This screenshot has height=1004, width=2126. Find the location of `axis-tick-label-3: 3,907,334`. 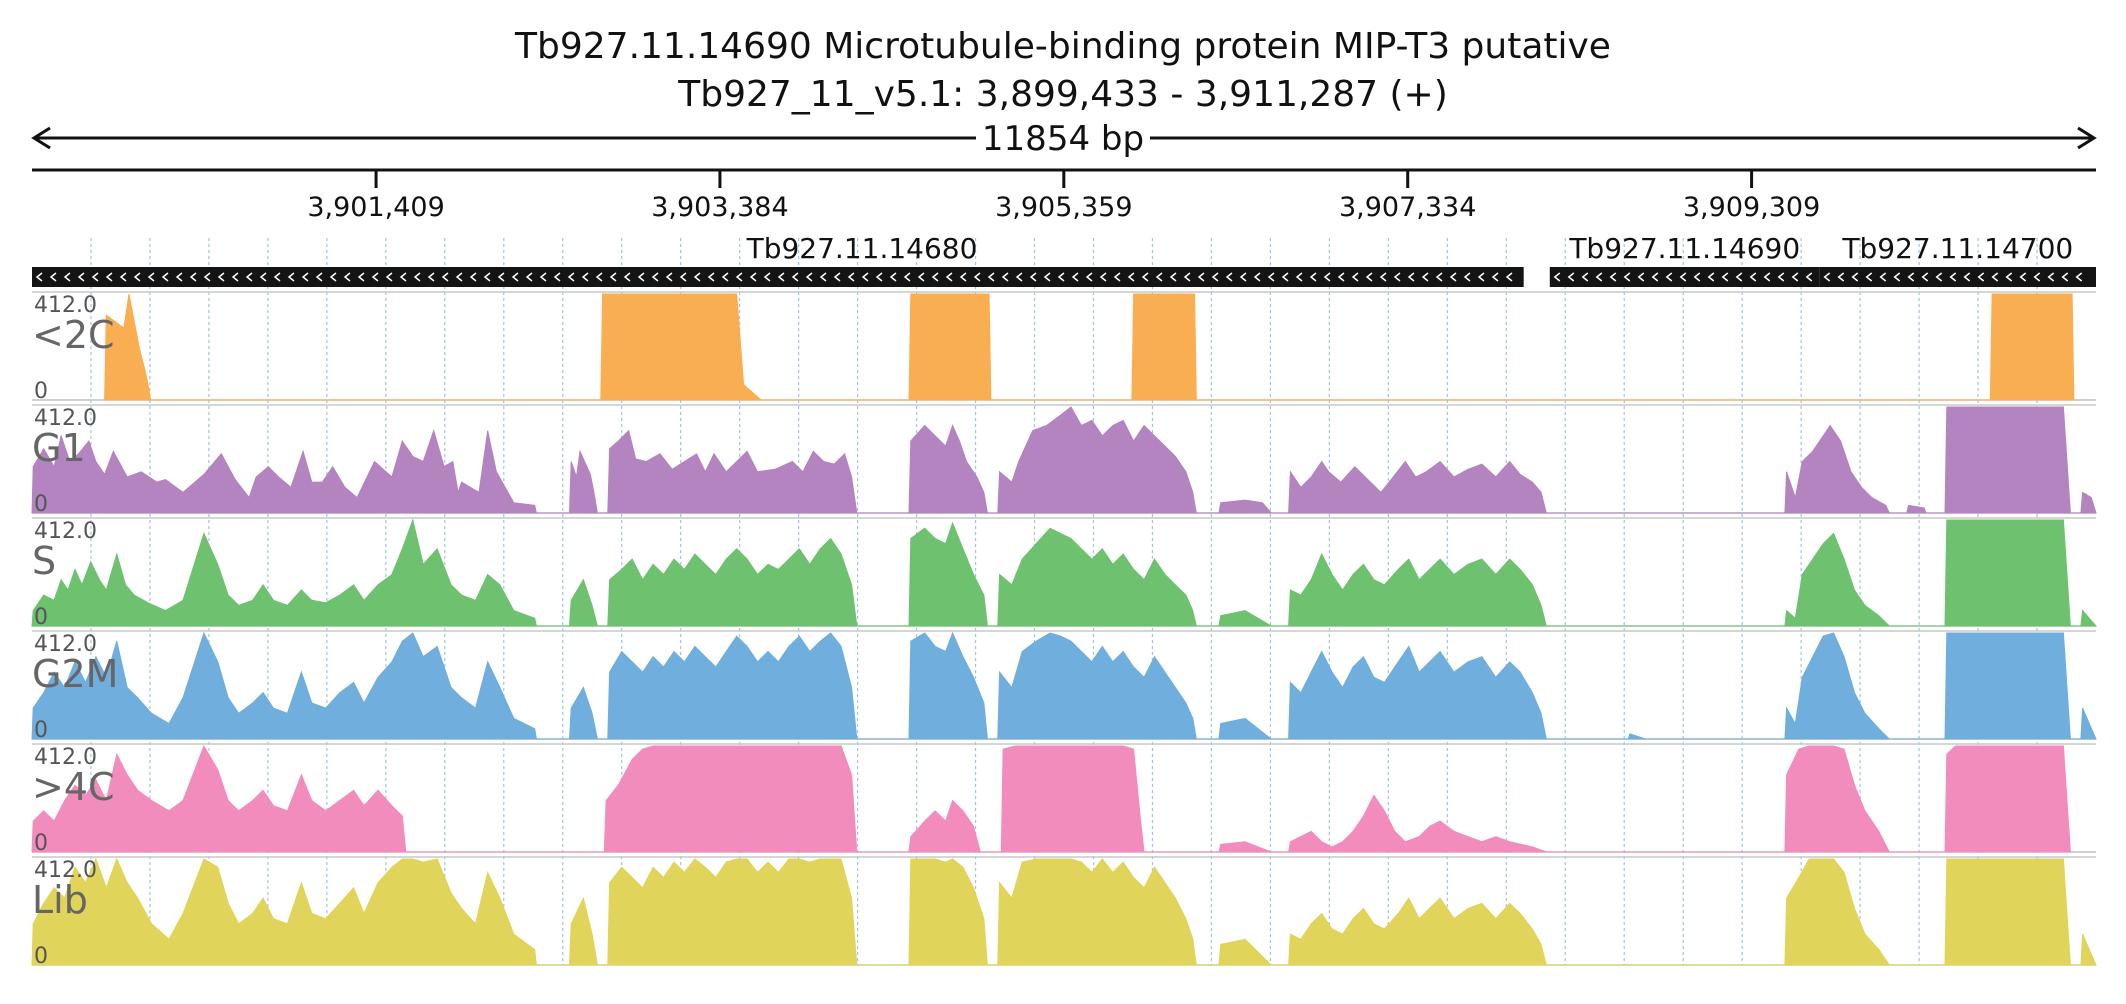

axis-tick-label-3: 3,907,334 is located at coordinates (1407, 207).